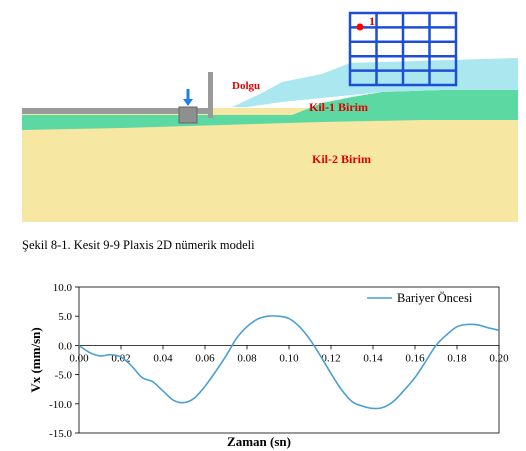 This screenshot has width=526, height=451. I want to click on load-arrow-head-icon, so click(188, 102).